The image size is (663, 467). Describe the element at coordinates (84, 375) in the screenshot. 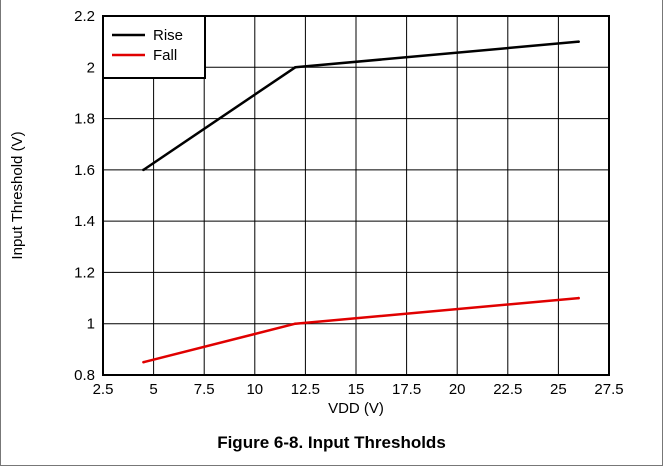

I see `y-tick-label: 0.8` at that location.